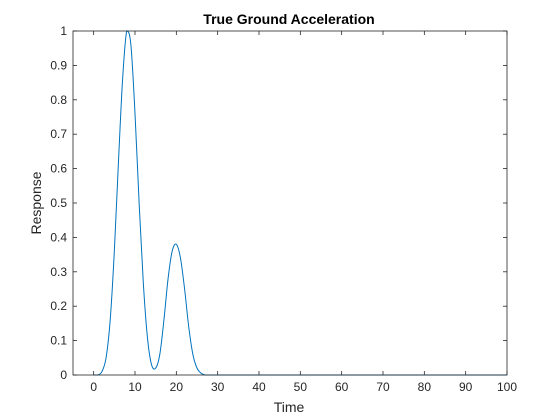 This screenshot has height=420, width=560. What do you see at coordinates (289, 407) in the screenshot?
I see `x-axis-label: Time` at bounding box center [289, 407].